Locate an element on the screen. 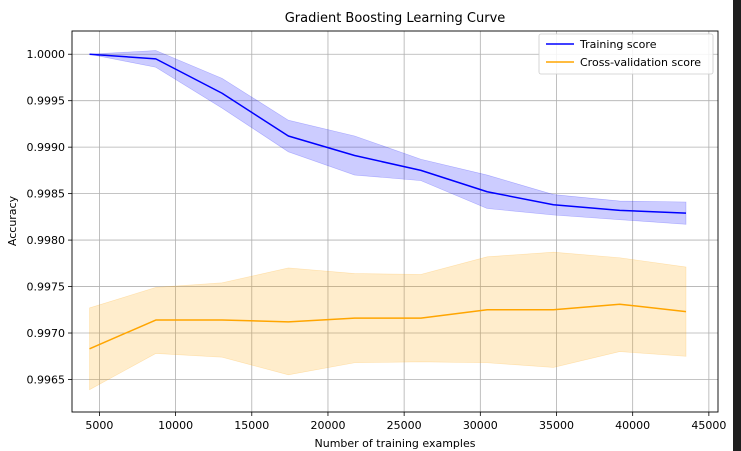  y-tick-label: 0.9990 is located at coordinates (46, 147).